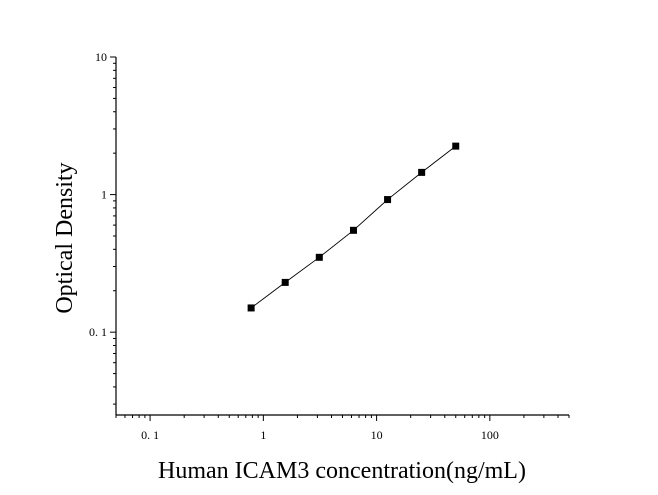 The width and height of the screenshot is (658, 495). What do you see at coordinates (104, 195) in the screenshot?
I see `y-tick-label: 1` at bounding box center [104, 195].